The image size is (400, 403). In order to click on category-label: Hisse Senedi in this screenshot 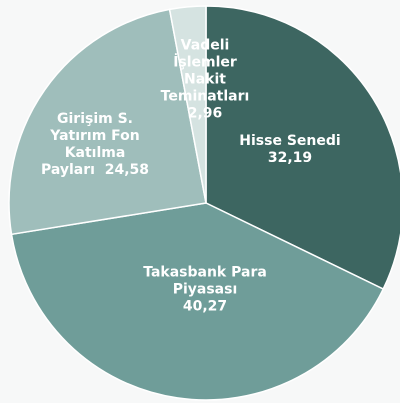, I will do `click(290, 141)`.